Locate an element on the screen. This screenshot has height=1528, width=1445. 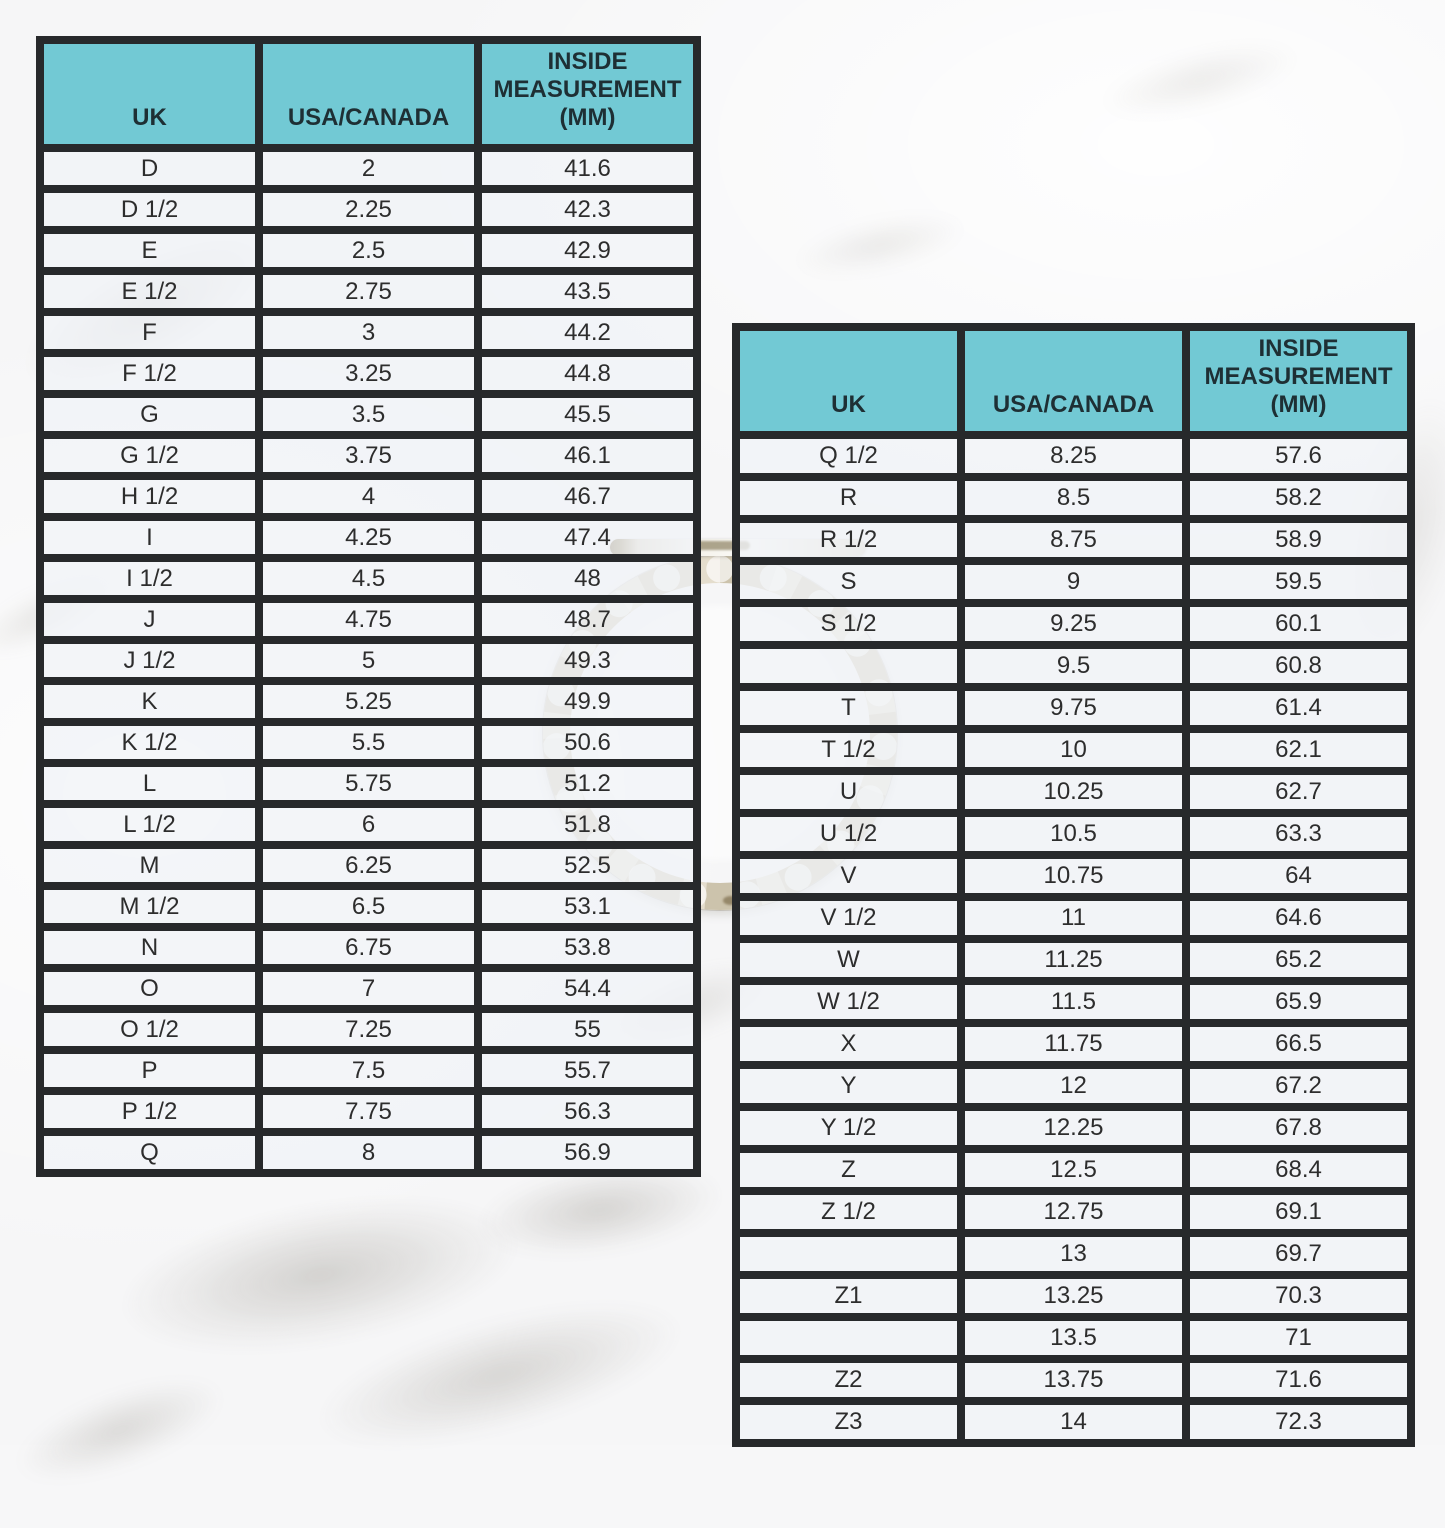
table-cell: E is located at coordinates (149, 250).